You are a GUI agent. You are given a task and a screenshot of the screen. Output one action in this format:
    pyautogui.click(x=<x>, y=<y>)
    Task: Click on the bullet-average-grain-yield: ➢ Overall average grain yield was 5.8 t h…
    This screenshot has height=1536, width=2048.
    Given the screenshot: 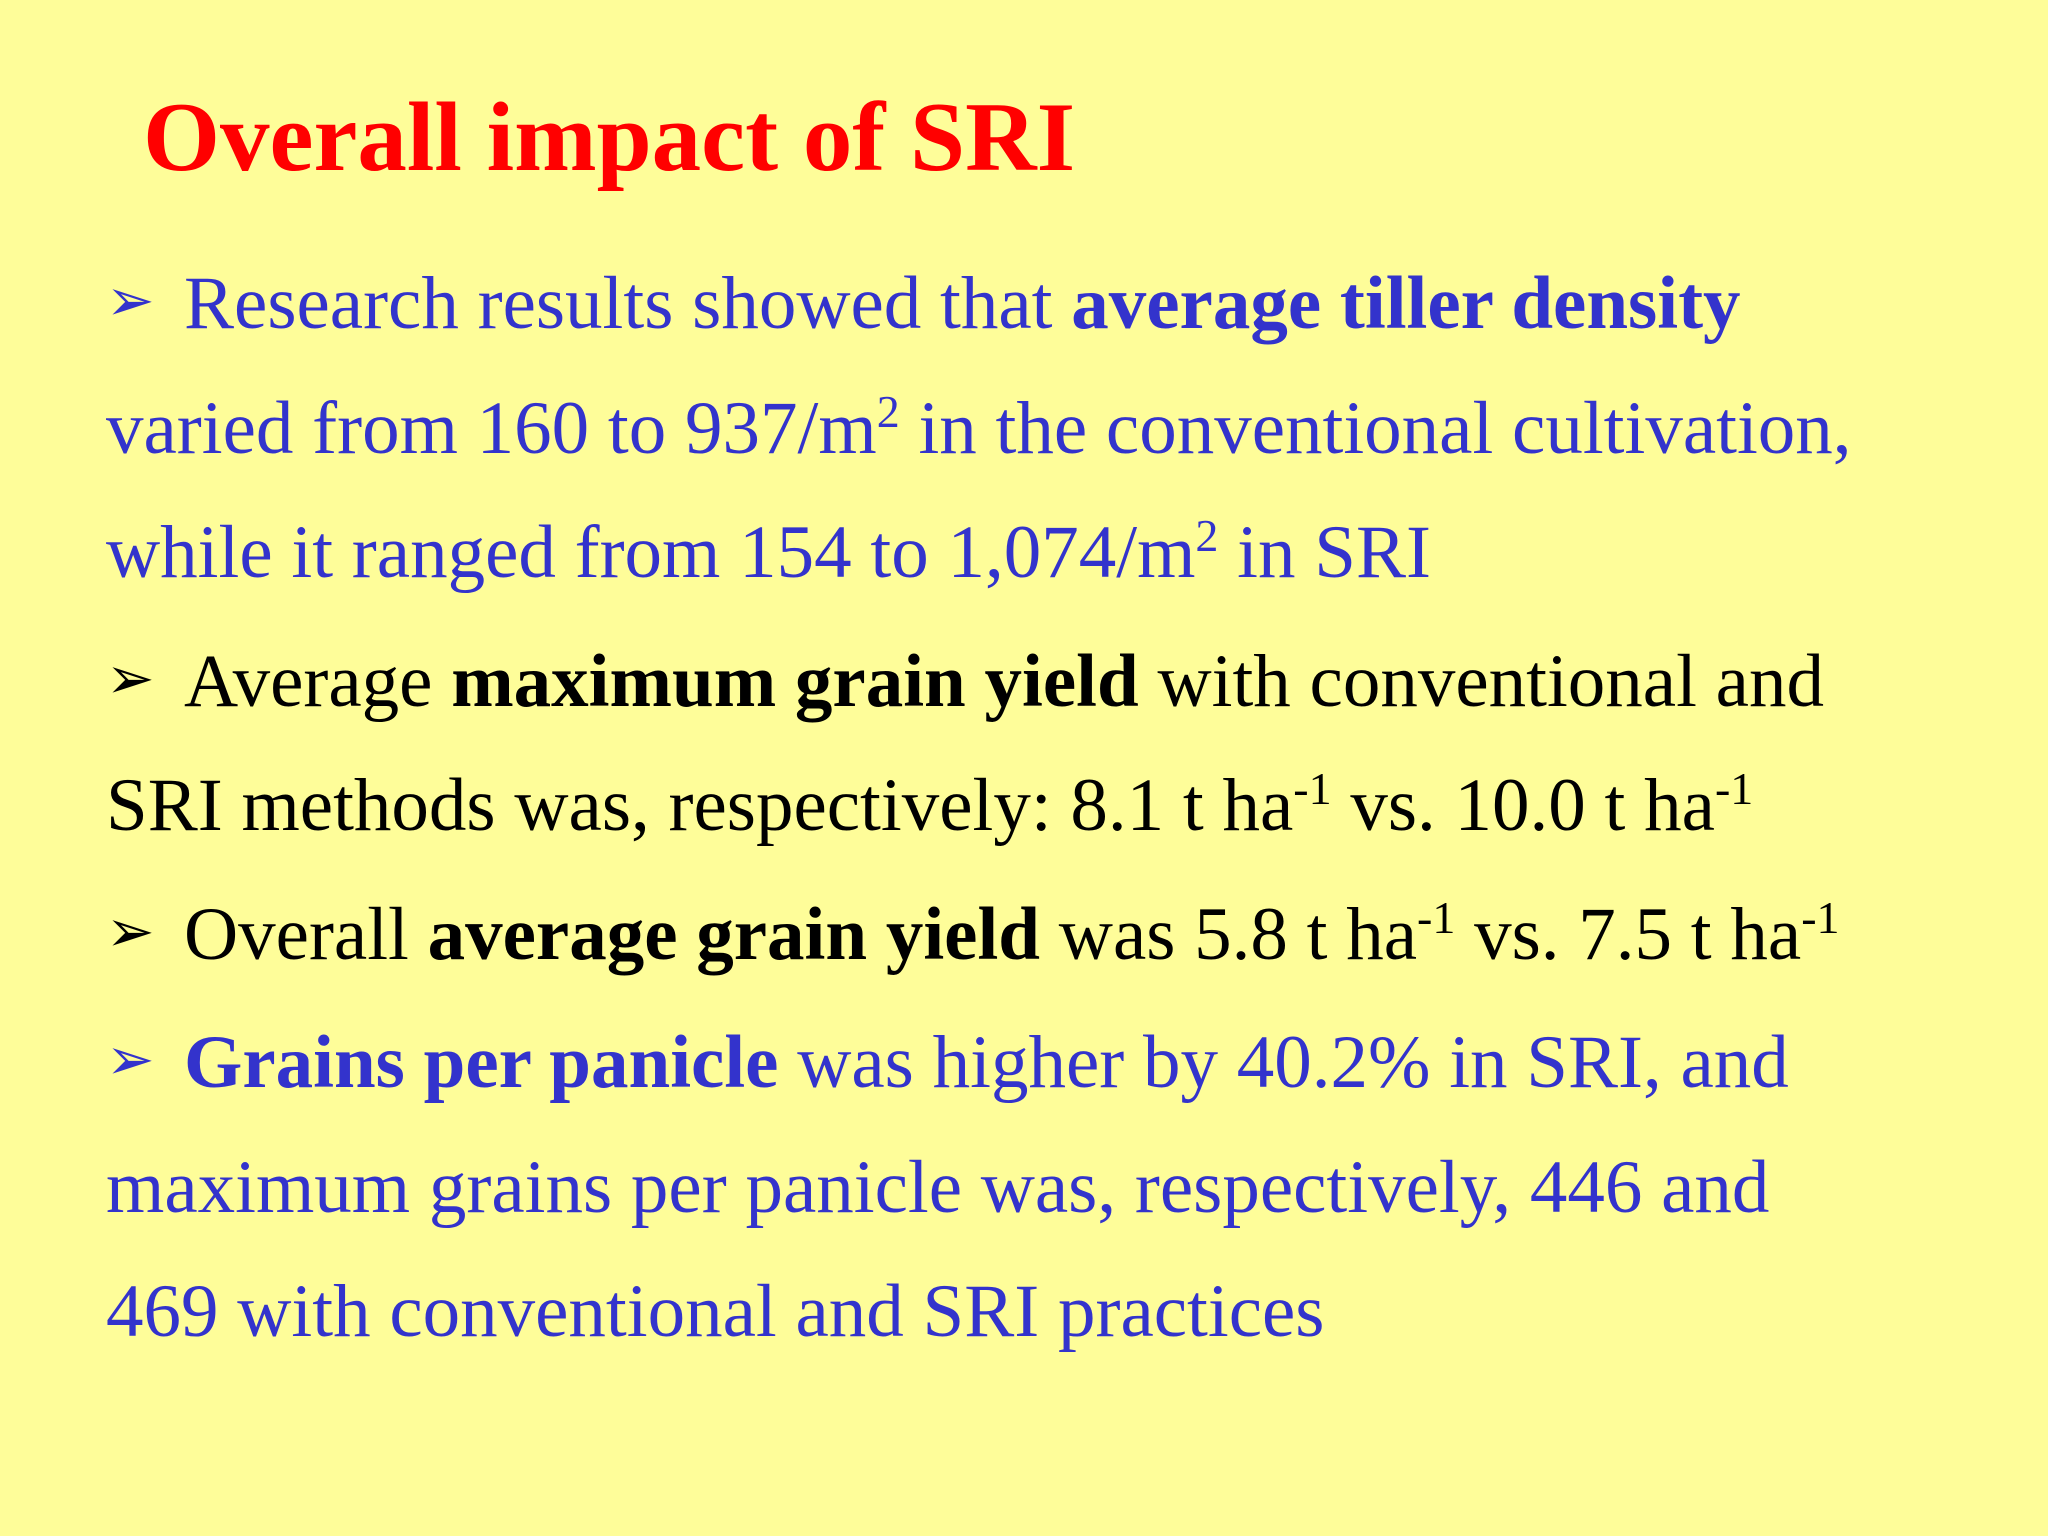 What is the action you would take?
    pyautogui.click(x=1066, y=933)
    